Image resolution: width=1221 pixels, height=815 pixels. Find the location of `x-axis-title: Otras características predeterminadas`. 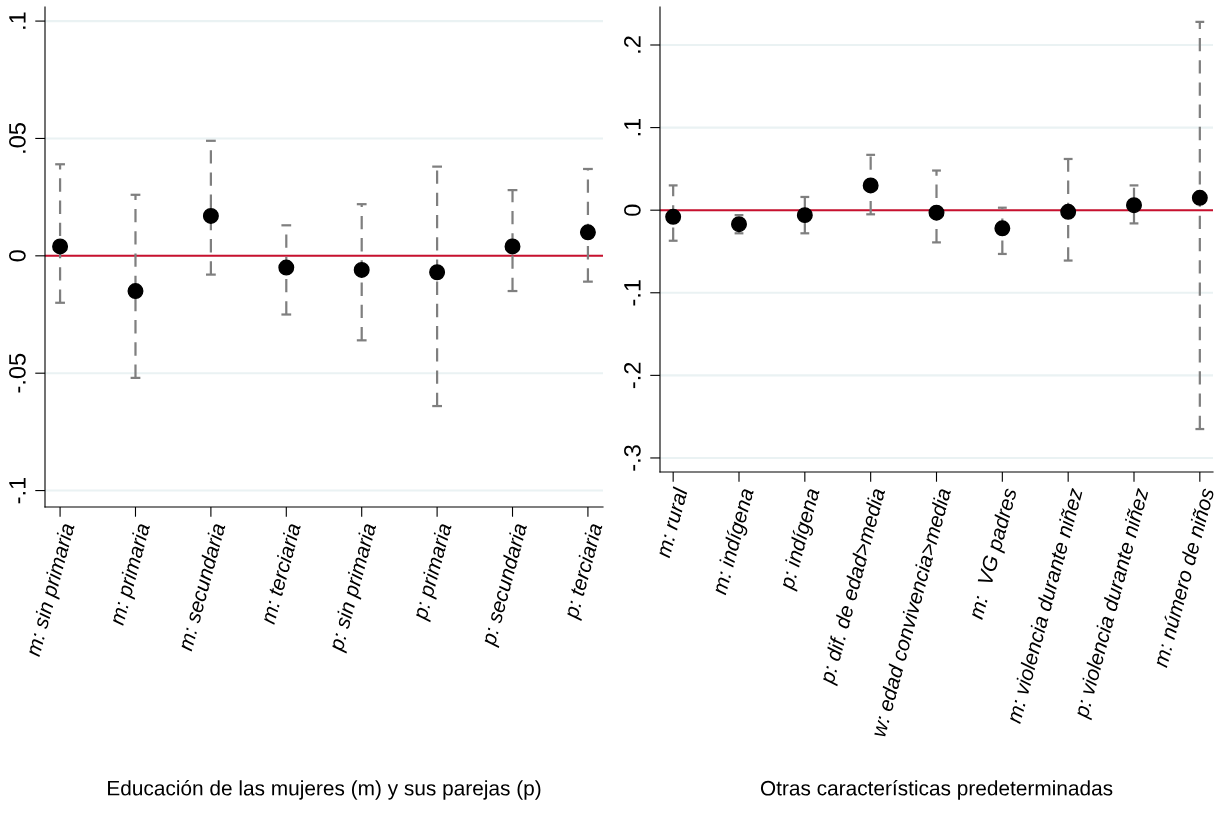

x-axis-title: Otras características predeterminadas is located at coordinates (936, 790).